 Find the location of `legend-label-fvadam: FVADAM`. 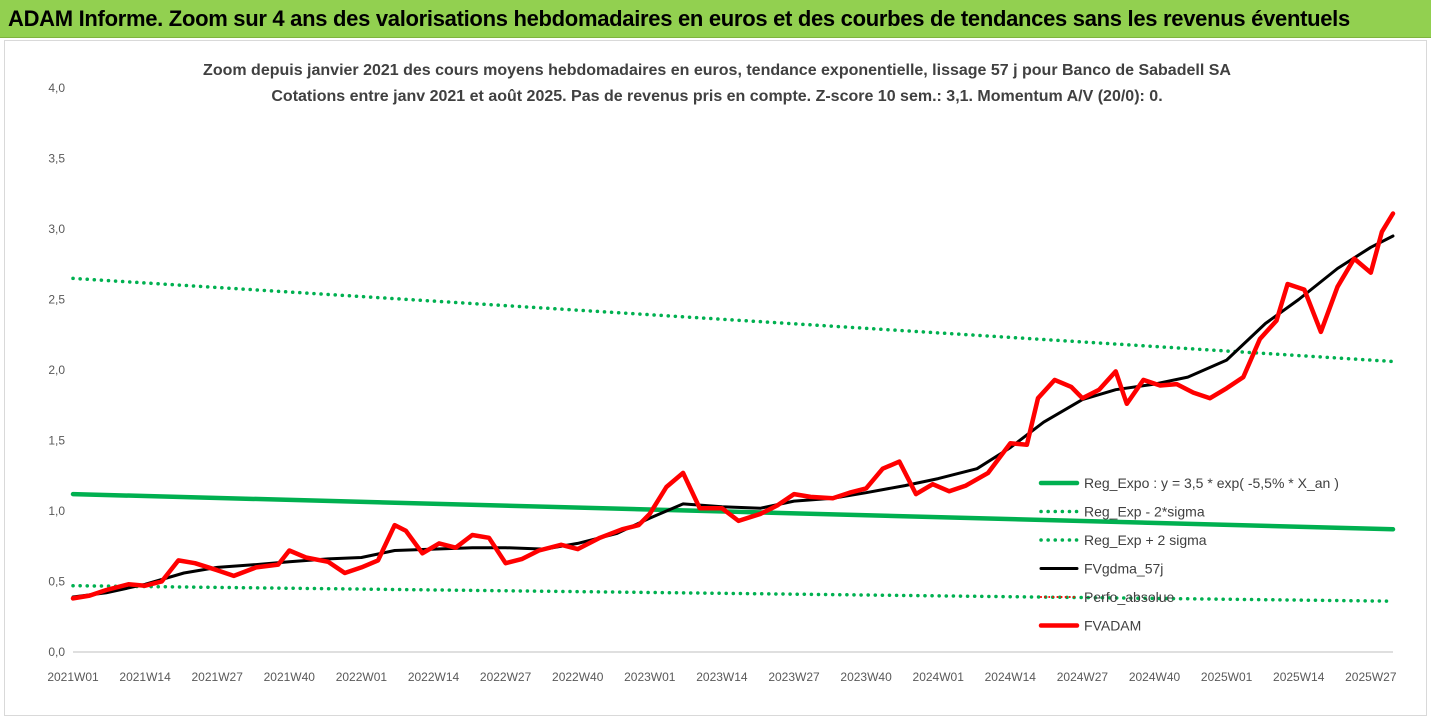

legend-label-fvadam: FVADAM is located at coordinates (1112, 626).